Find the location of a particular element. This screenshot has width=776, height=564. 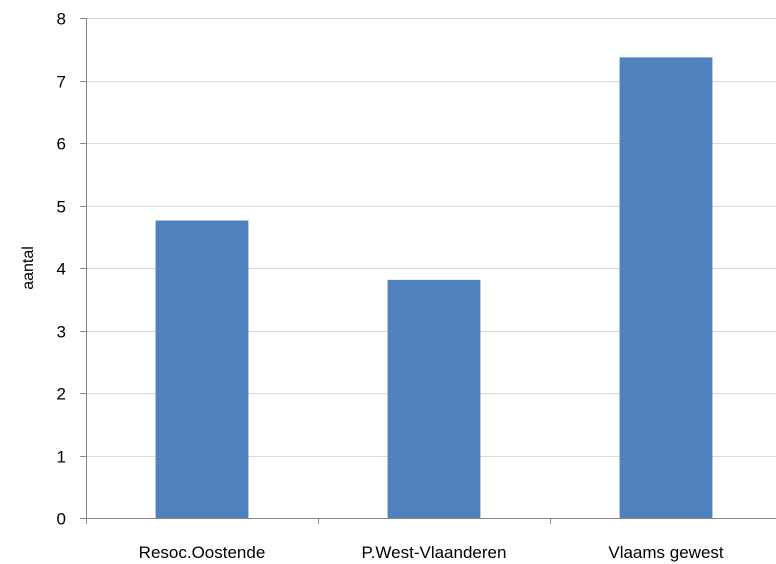

y-tick-label: 8 is located at coordinates (61, 19).